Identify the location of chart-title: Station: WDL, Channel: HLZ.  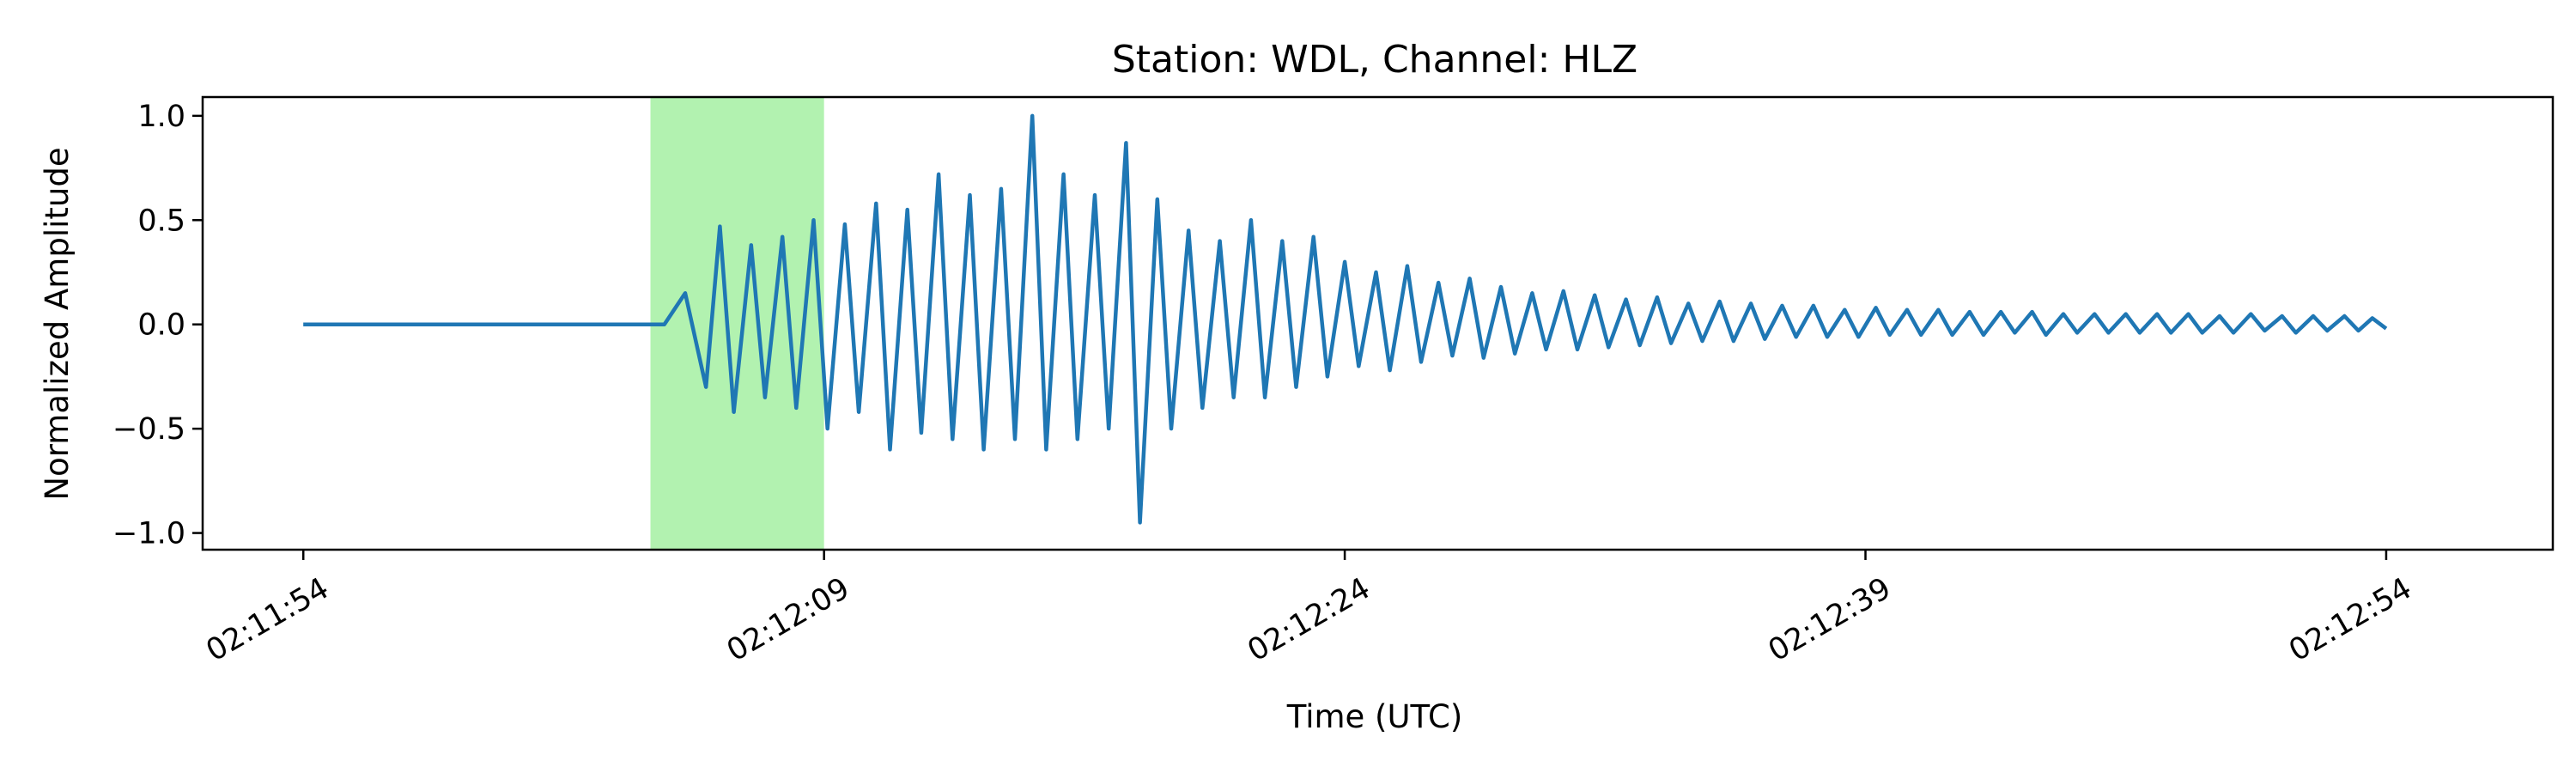
(1374, 60).